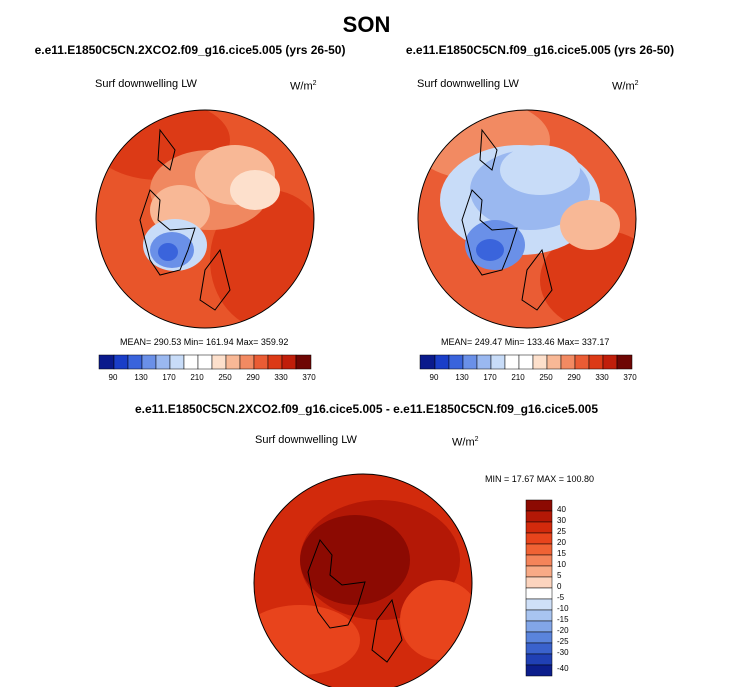 Image resolution: width=733 pixels, height=687 pixels. I want to click on diff-tick: -40, so click(563, 668).